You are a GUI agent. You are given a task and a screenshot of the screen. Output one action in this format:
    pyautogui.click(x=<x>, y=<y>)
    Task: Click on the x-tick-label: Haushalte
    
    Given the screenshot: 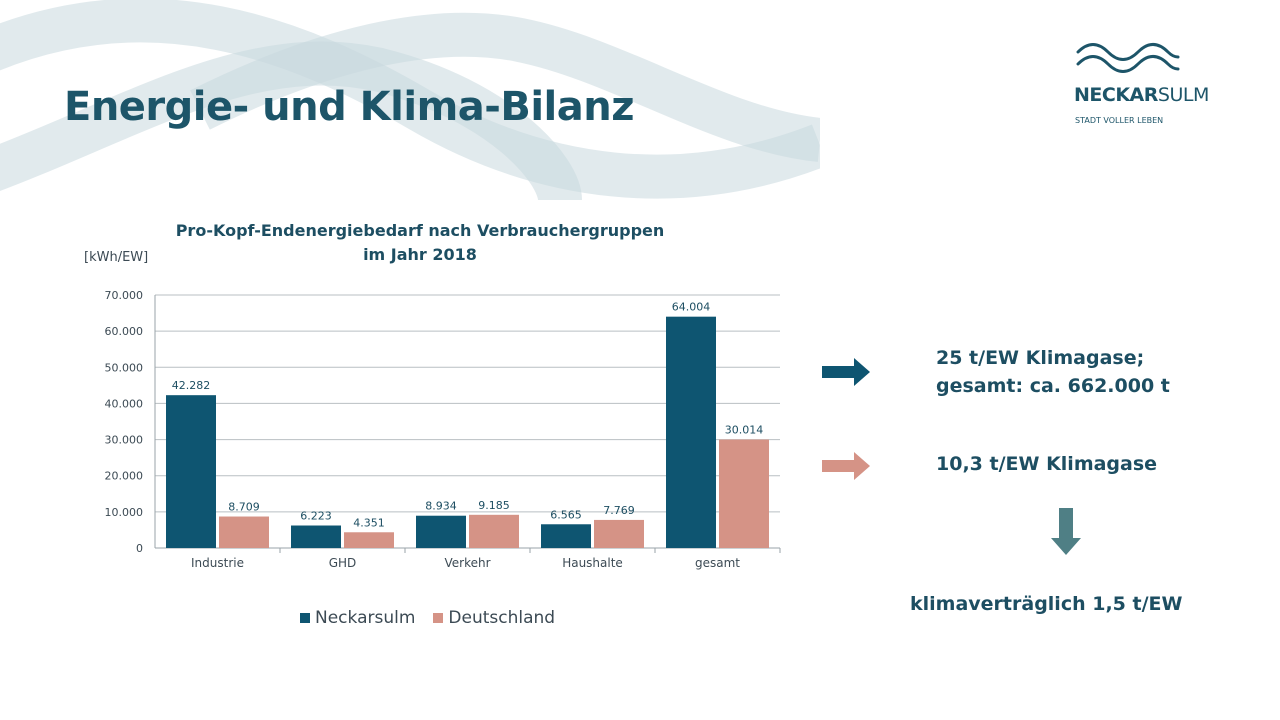 What is the action you would take?
    pyautogui.click(x=592, y=563)
    